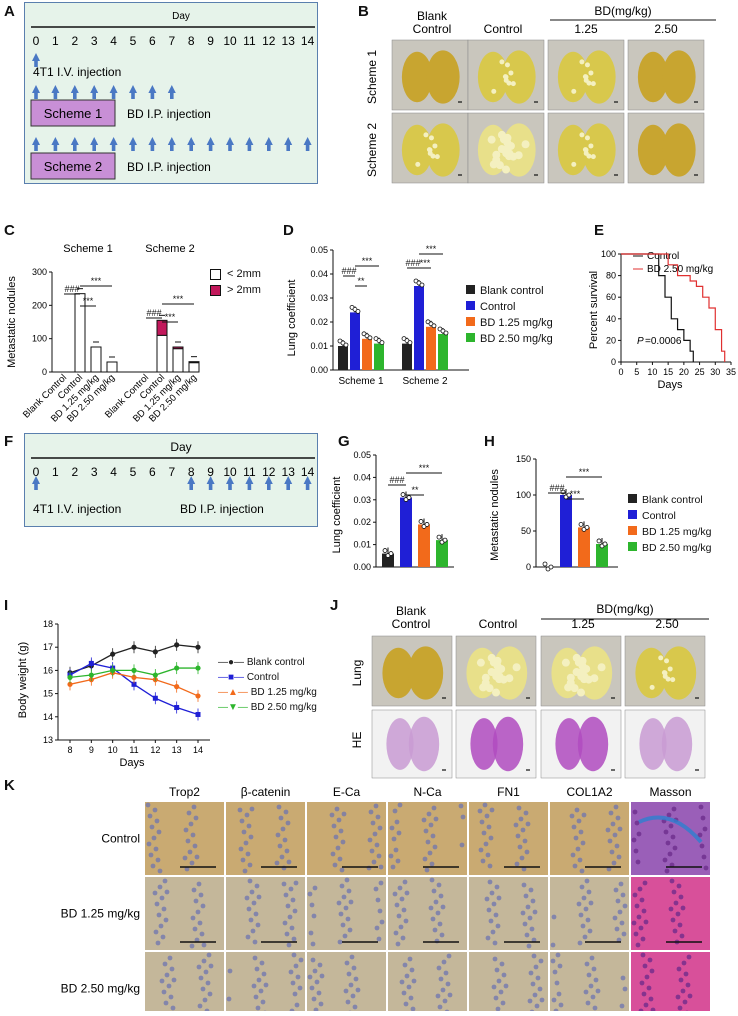 The width and height of the screenshot is (738, 1016). What do you see at coordinates (551, 567) in the screenshot?
I see `panel-h-point` at bounding box center [551, 567].